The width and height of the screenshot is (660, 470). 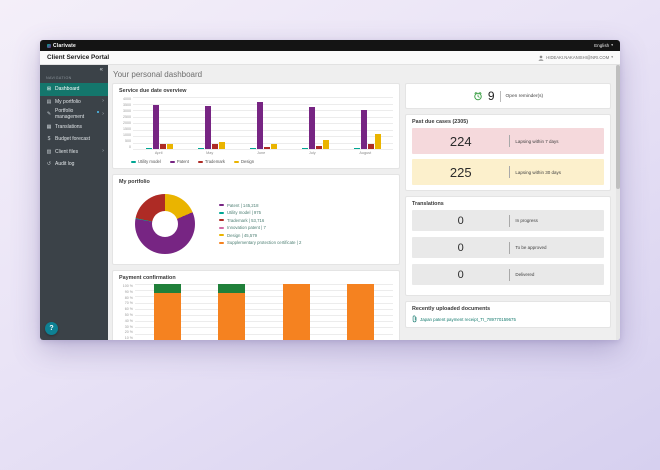 I want to click on legend-label: Utility model | 975, so click(x=244, y=213).